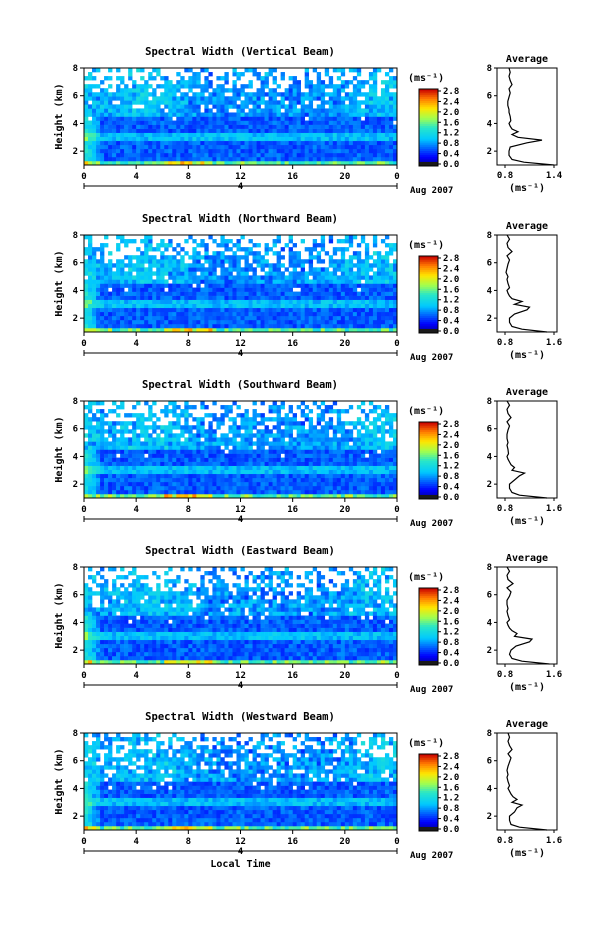 This screenshot has width=616, height=929. Describe the element at coordinates (75, 264) in the screenshot. I see `y-tick-label: 6` at that location.